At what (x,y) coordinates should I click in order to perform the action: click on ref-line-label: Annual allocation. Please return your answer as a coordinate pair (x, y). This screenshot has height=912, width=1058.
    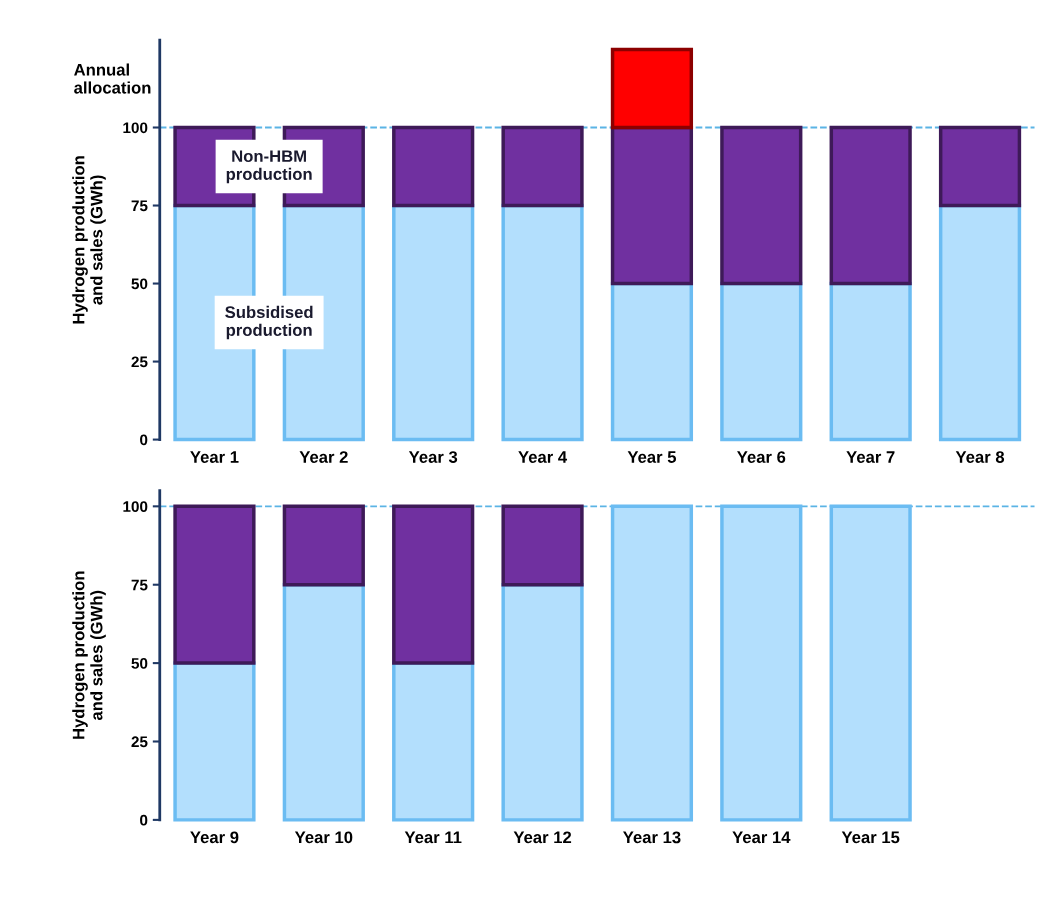
    Looking at the image, I should click on (112, 78).